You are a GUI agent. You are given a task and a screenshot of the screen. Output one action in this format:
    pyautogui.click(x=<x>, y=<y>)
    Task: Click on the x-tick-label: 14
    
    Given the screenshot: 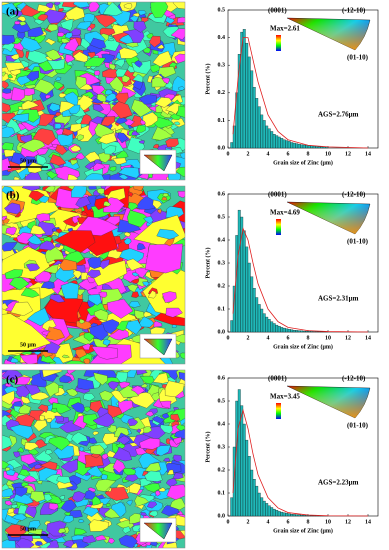 What is the action you would take?
    pyautogui.click(x=368, y=154)
    